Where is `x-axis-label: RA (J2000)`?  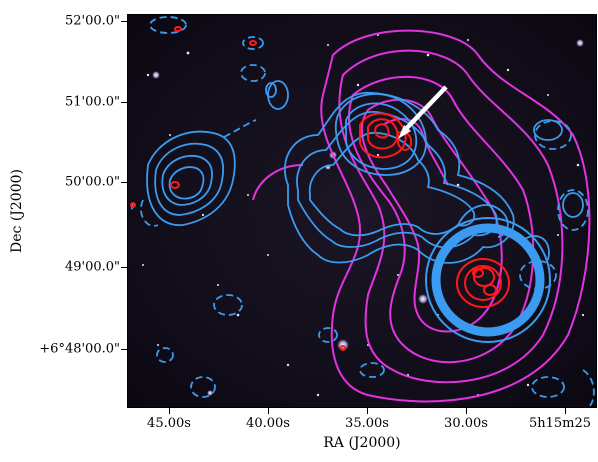
x-axis-label: RA (J2000) is located at coordinates (362, 443).